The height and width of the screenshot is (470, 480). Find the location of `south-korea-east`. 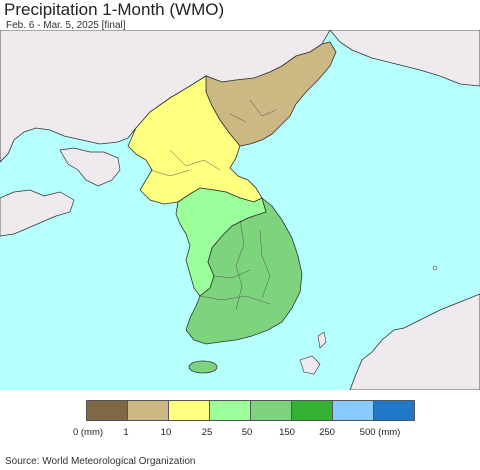

south-korea-east is located at coordinates (244, 270).